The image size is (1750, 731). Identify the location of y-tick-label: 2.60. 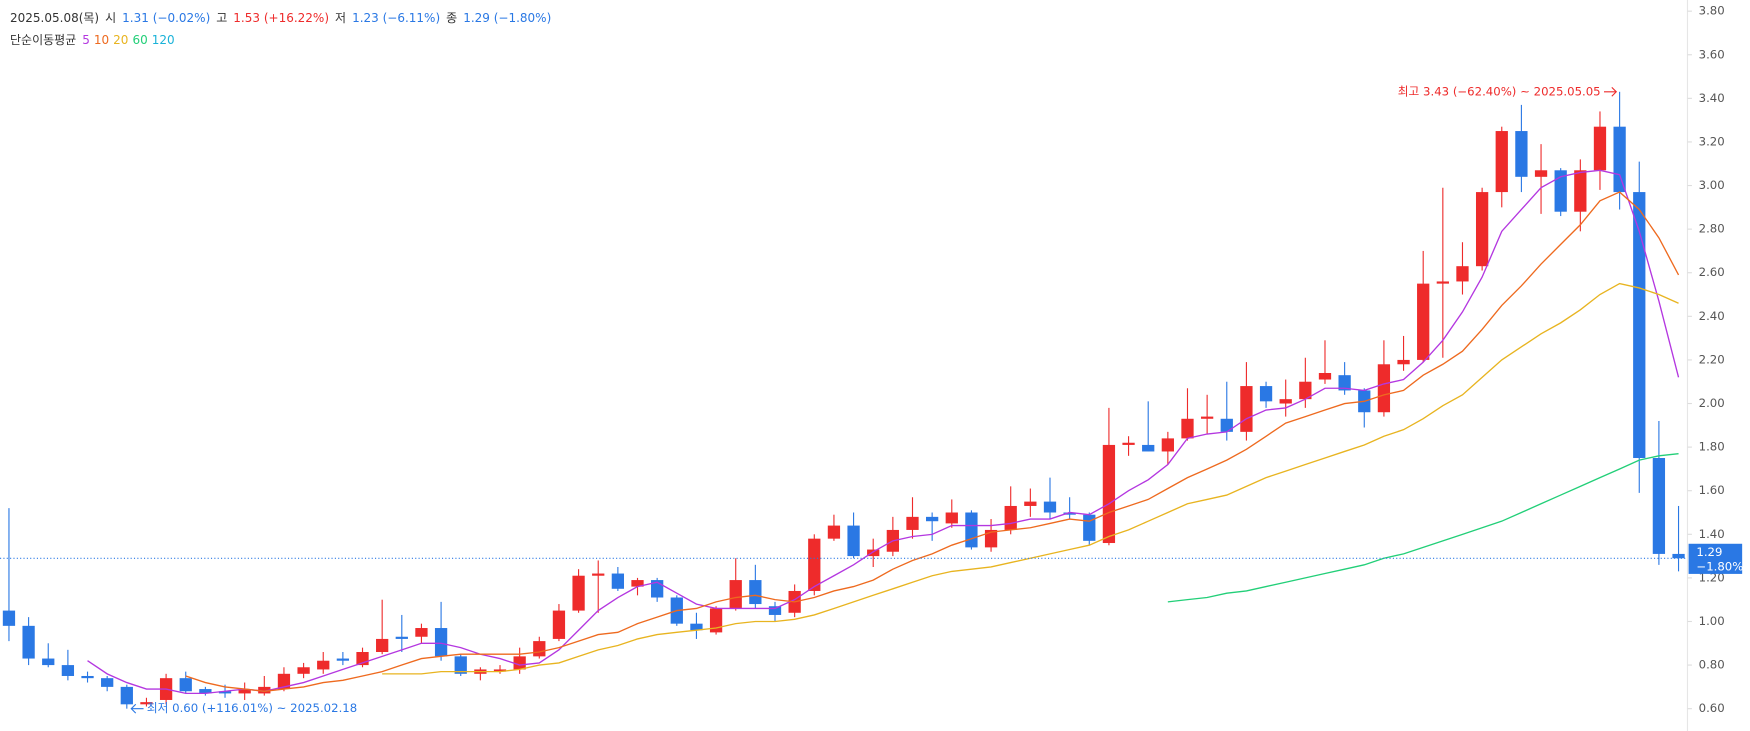
(1712, 272).